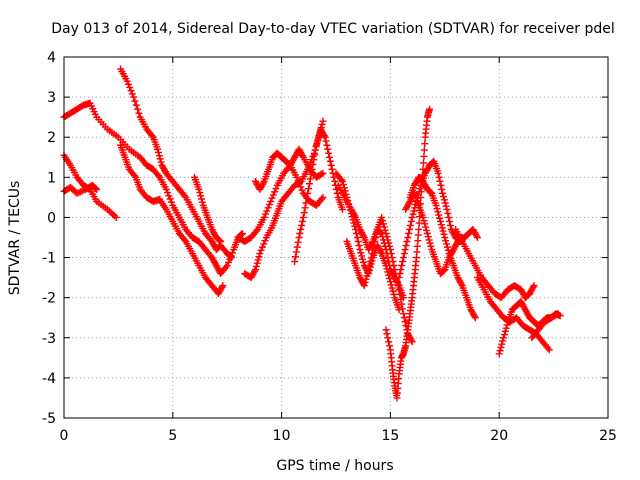 The width and height of the screenshot is (640, 480). Describe the element at coordinates (51, 218) in the screenshot. I see `y-tick-label: 0` at that location.